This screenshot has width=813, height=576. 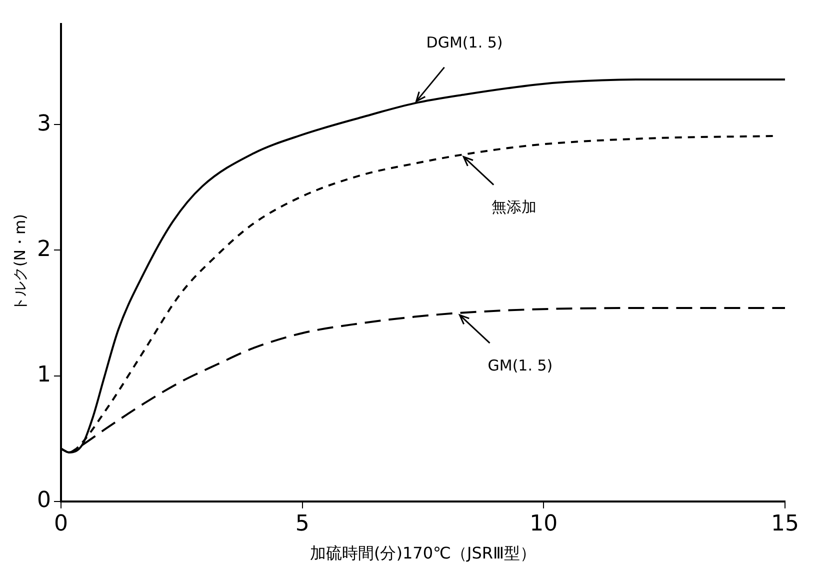 I want to click on x-tick-label: 0, so click(x=61, y=523).